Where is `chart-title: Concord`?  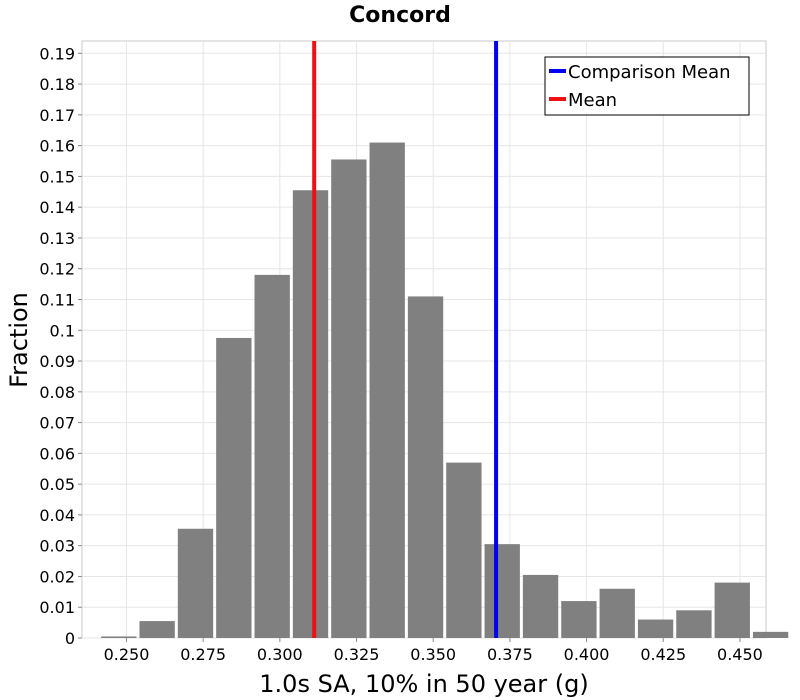 chart-title: Concord is located at coordinates (400, 15).